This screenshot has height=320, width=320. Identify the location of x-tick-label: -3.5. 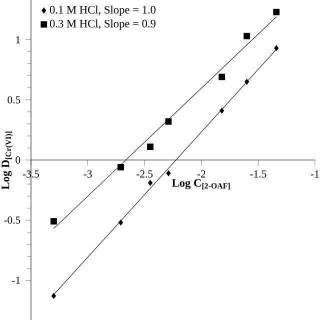
(31, 174).